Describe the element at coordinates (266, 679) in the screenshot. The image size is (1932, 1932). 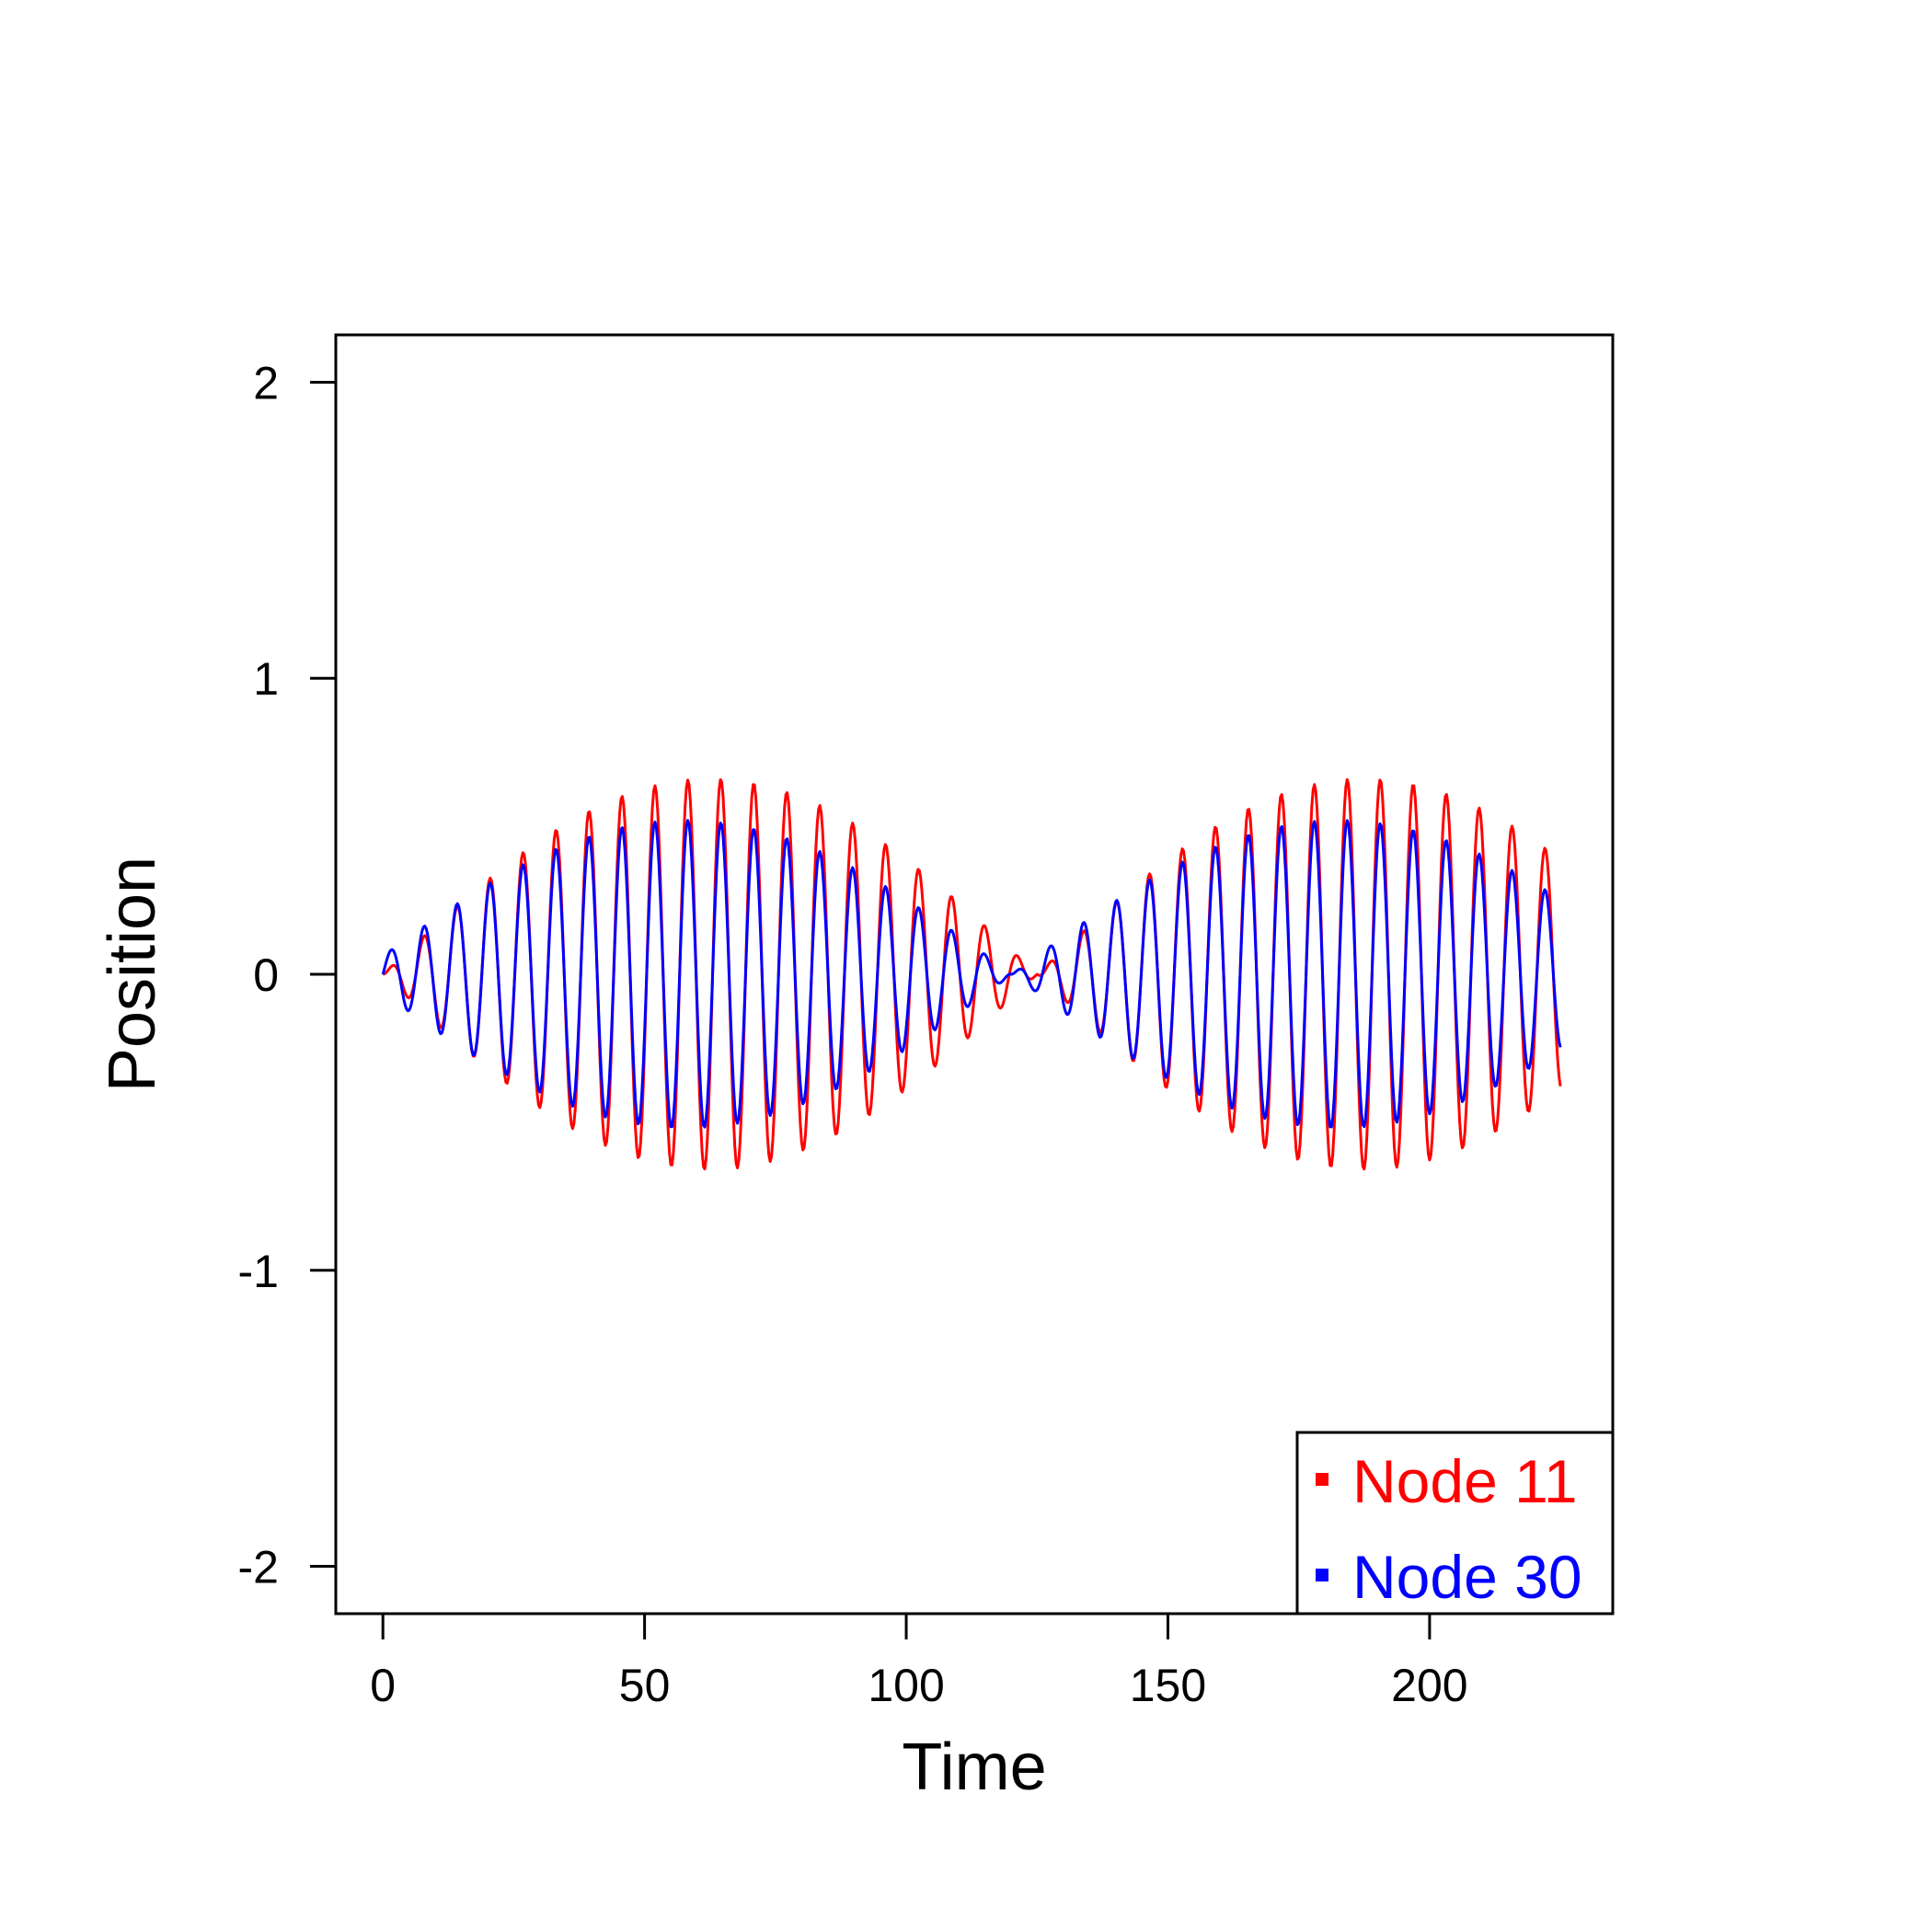
I see `y-tick-label: 1` at that location.